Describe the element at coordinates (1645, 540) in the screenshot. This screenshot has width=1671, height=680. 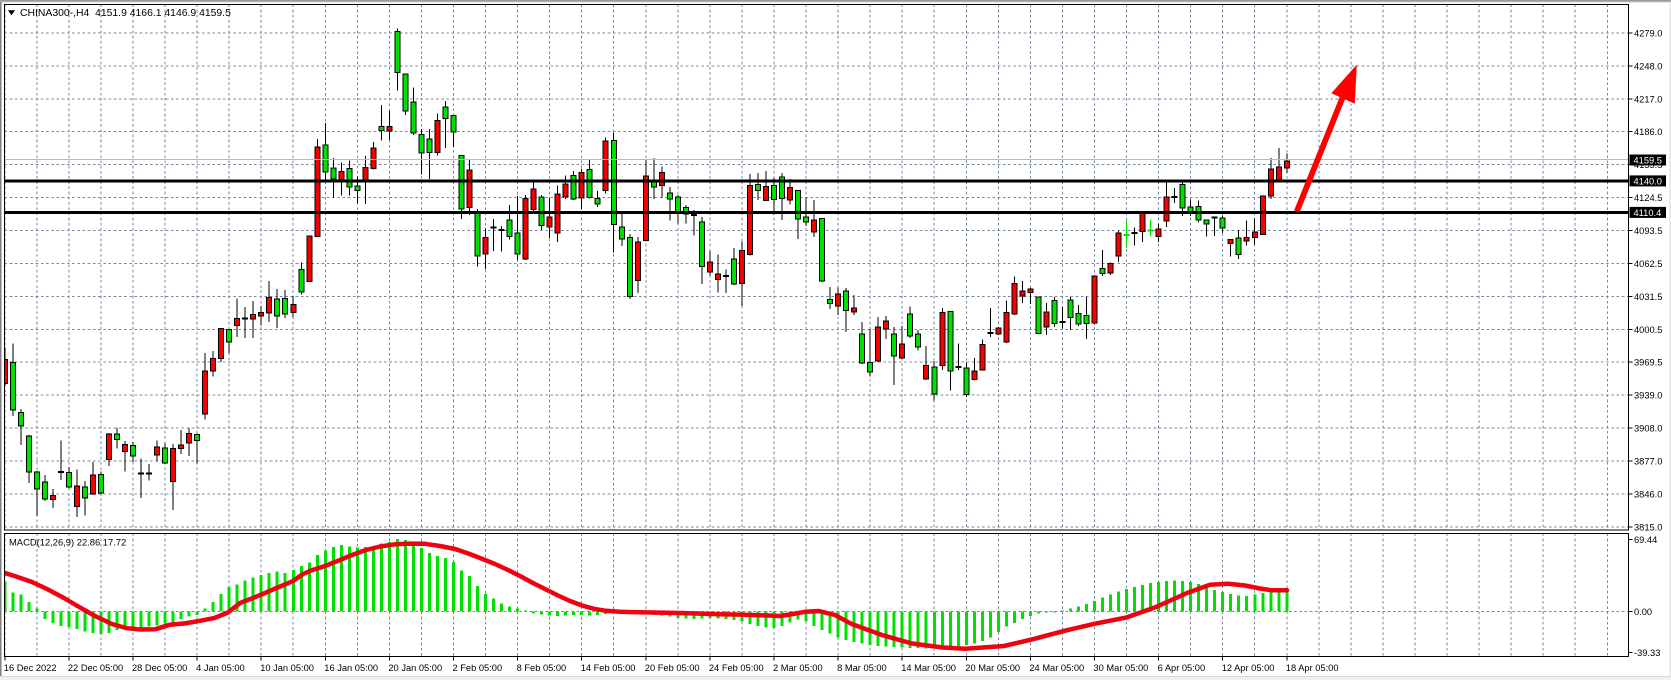
I see `svg-text: 69.44` at that location.